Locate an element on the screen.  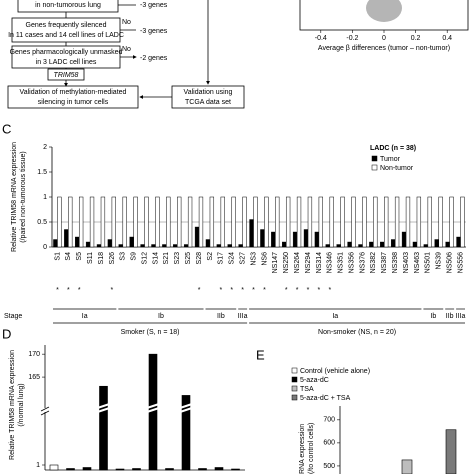
x-tick-label: NS346 is located at coordinates (330, 263).